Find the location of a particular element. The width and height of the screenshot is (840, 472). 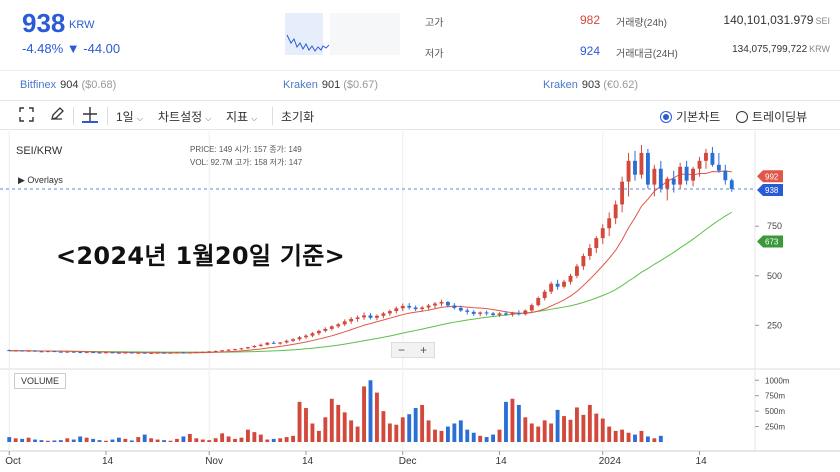

pencil-draw-icon is located at coordinates (57, 115).